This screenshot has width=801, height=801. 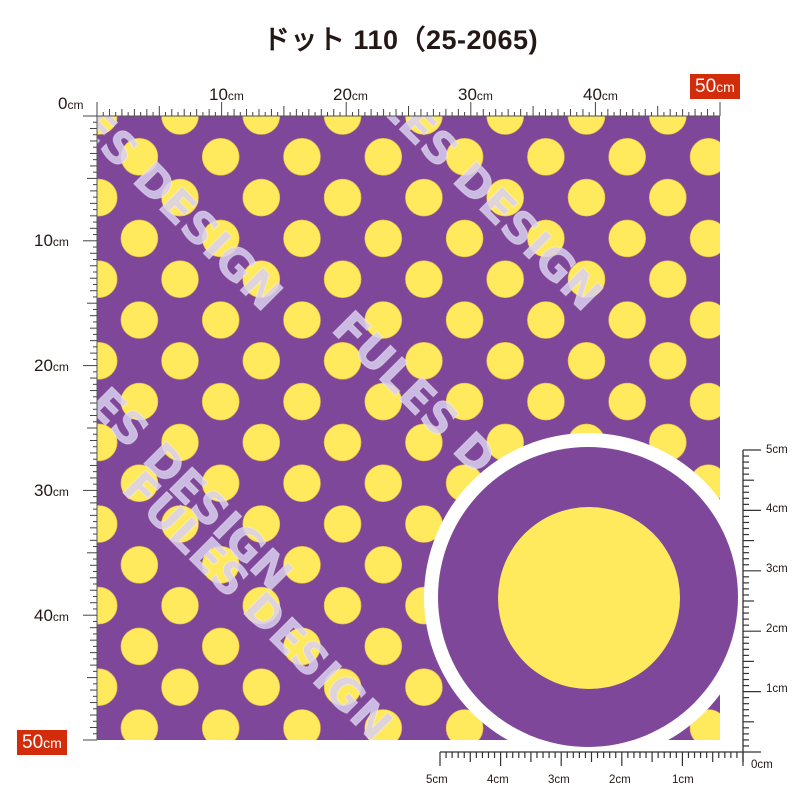 What do you see at coordinates (226, 94) in the screenshot?
I see `top-ruler-label-10: 10cm` at bounding box center [226, 94].